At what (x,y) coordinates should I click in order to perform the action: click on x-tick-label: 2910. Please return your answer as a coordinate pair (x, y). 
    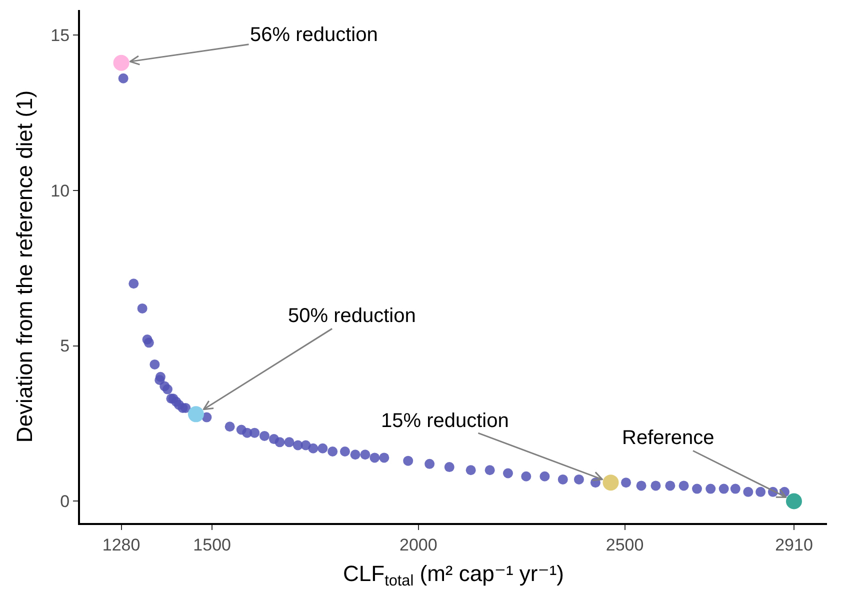
    Looking at the image, I should click on (794, 544).